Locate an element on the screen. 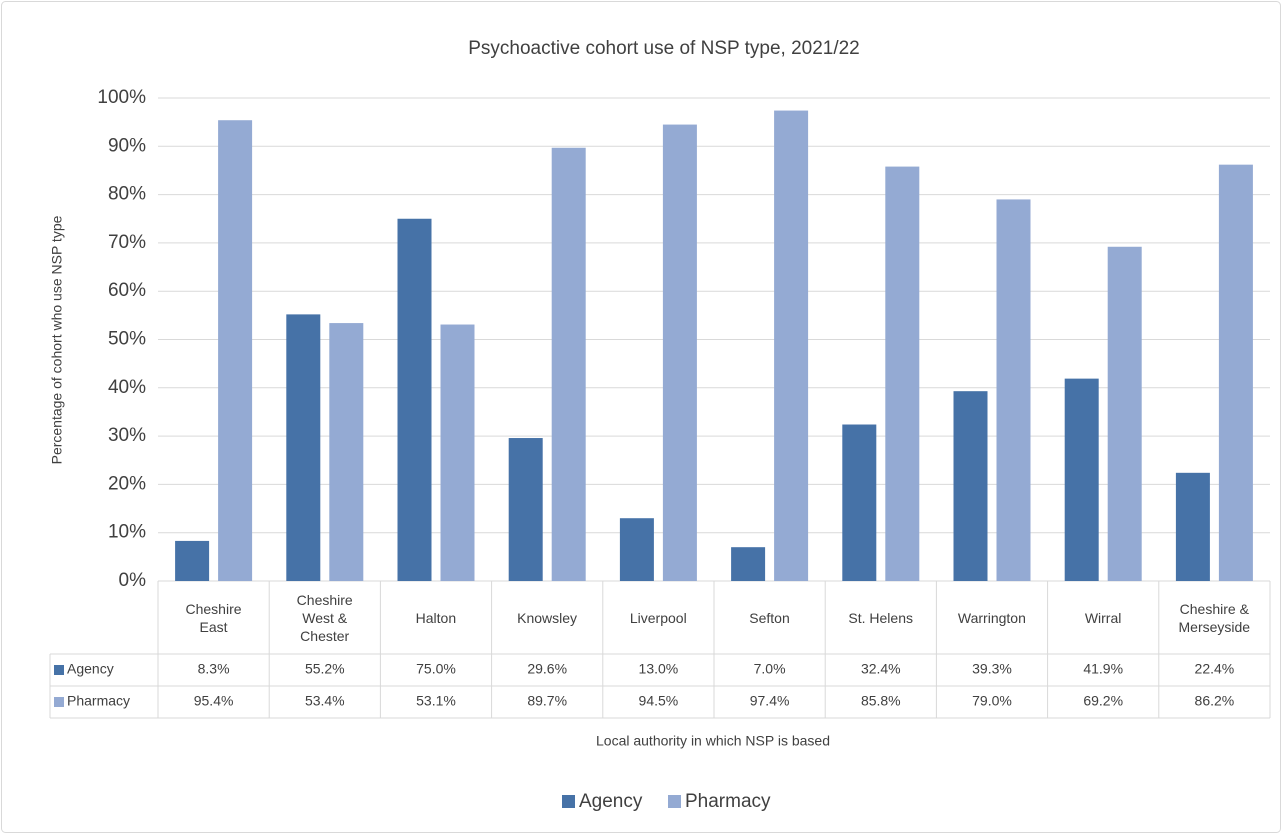 This screenshot has width=1282, height=834. x-tick-label: Cheshire & Merseyside is located at coordinates (1214, 617).